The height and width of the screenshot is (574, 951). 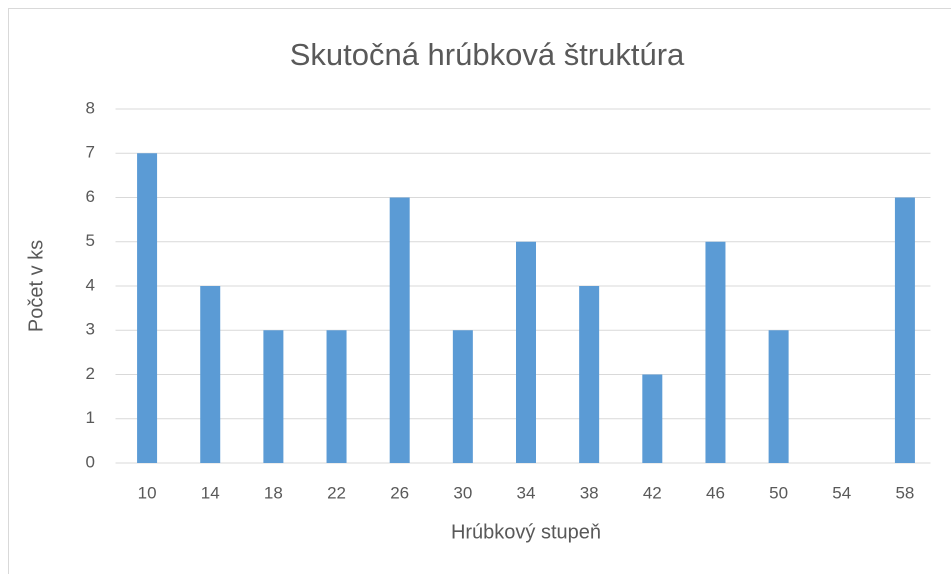 What do you see at coordinates (90, 284) in the screenshot?
I see `y-tick-label: 4` at bounding box center [90, 284].